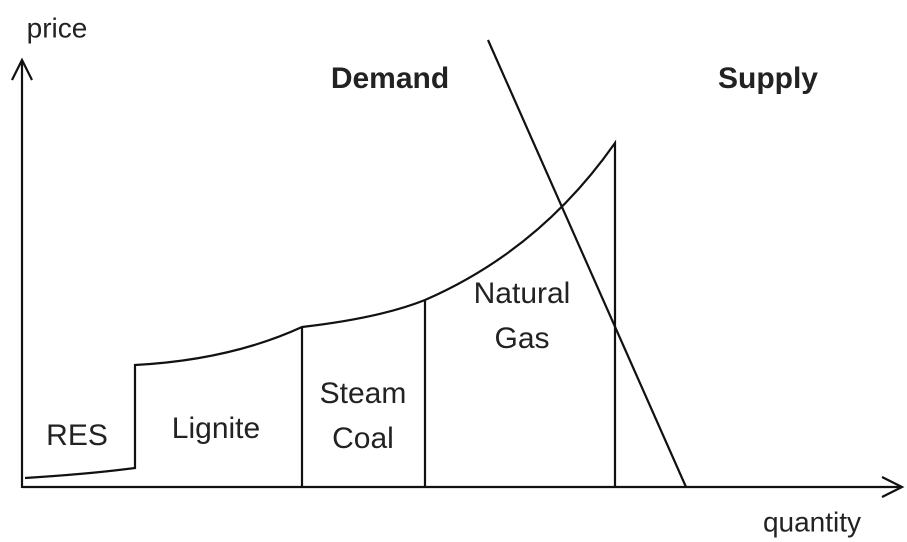 Image resolution: width=907 pixels, height=542 pixels. Describe the element at coordinates (893, 487) in the screenshot. I see `x-axis-arrow` at that location.